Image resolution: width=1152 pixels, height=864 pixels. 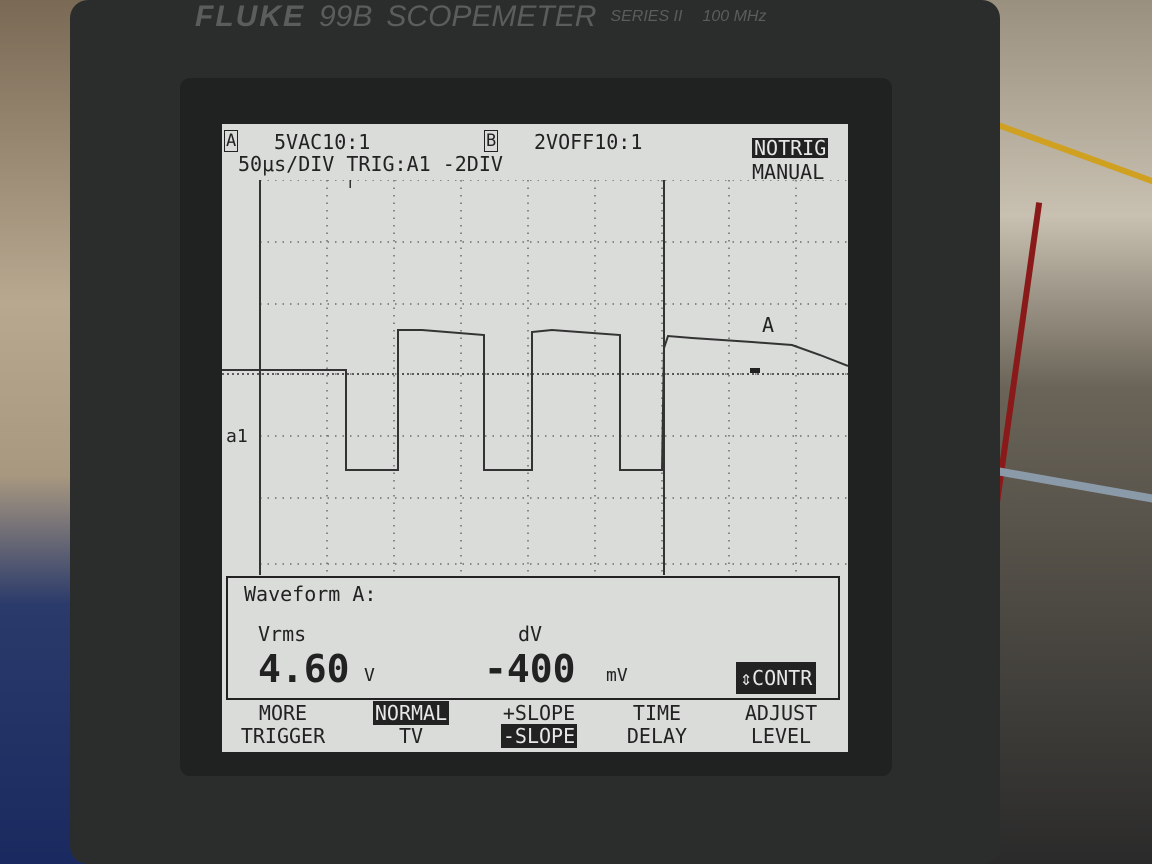 What do you see at coordinates (781, 713) in the screenshot?
I see `softkey-label: ADJUST` at bounding box center [781, 713].